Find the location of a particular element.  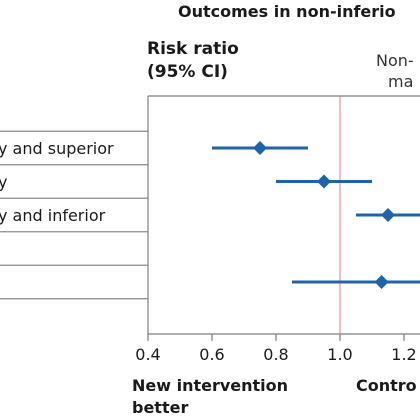

left-note-line2: better is located at coordinates (160, 407).